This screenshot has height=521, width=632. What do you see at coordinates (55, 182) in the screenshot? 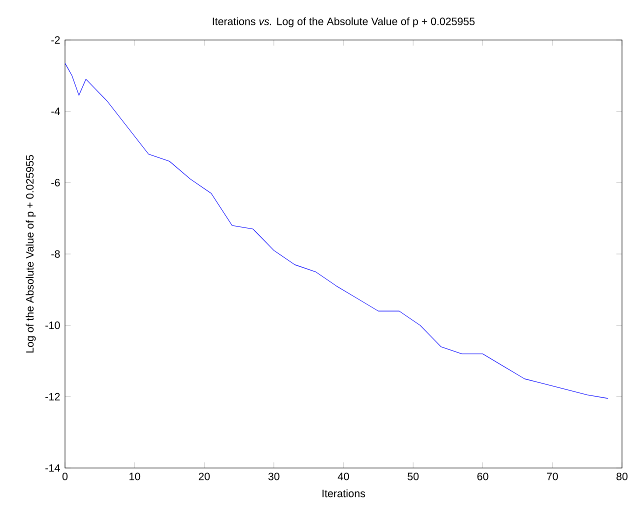
I see `y-tick-label: -6` at bounding box center [55, 182].